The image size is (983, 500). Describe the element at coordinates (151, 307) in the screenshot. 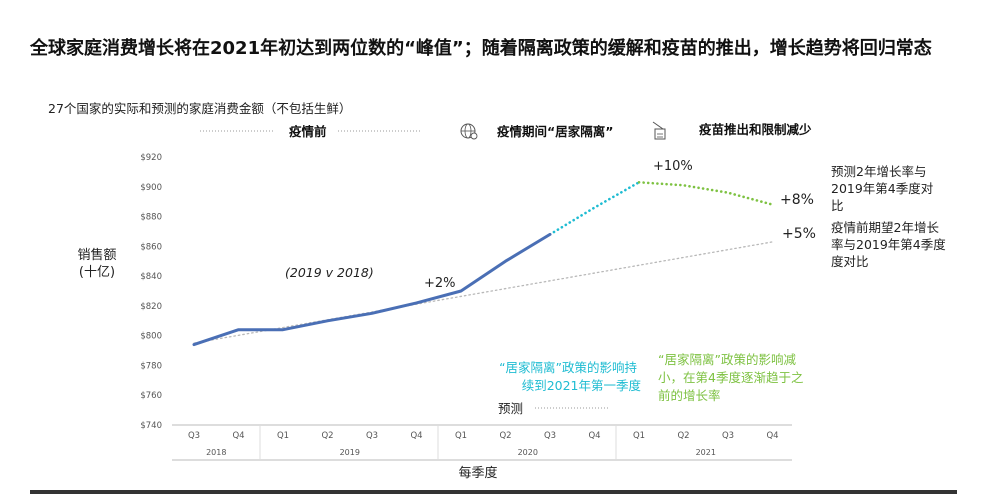

I see `y-tick-label: $820` at that location.